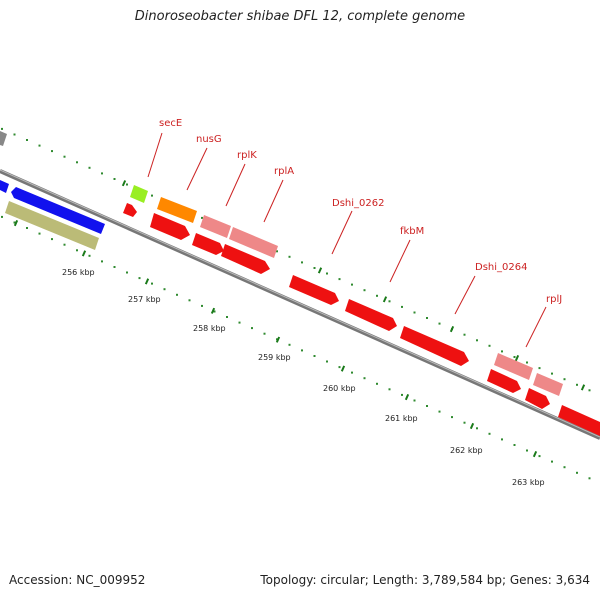 The image size is (600, 600). I want to click on gene-gray-partial, so click(3, 138).